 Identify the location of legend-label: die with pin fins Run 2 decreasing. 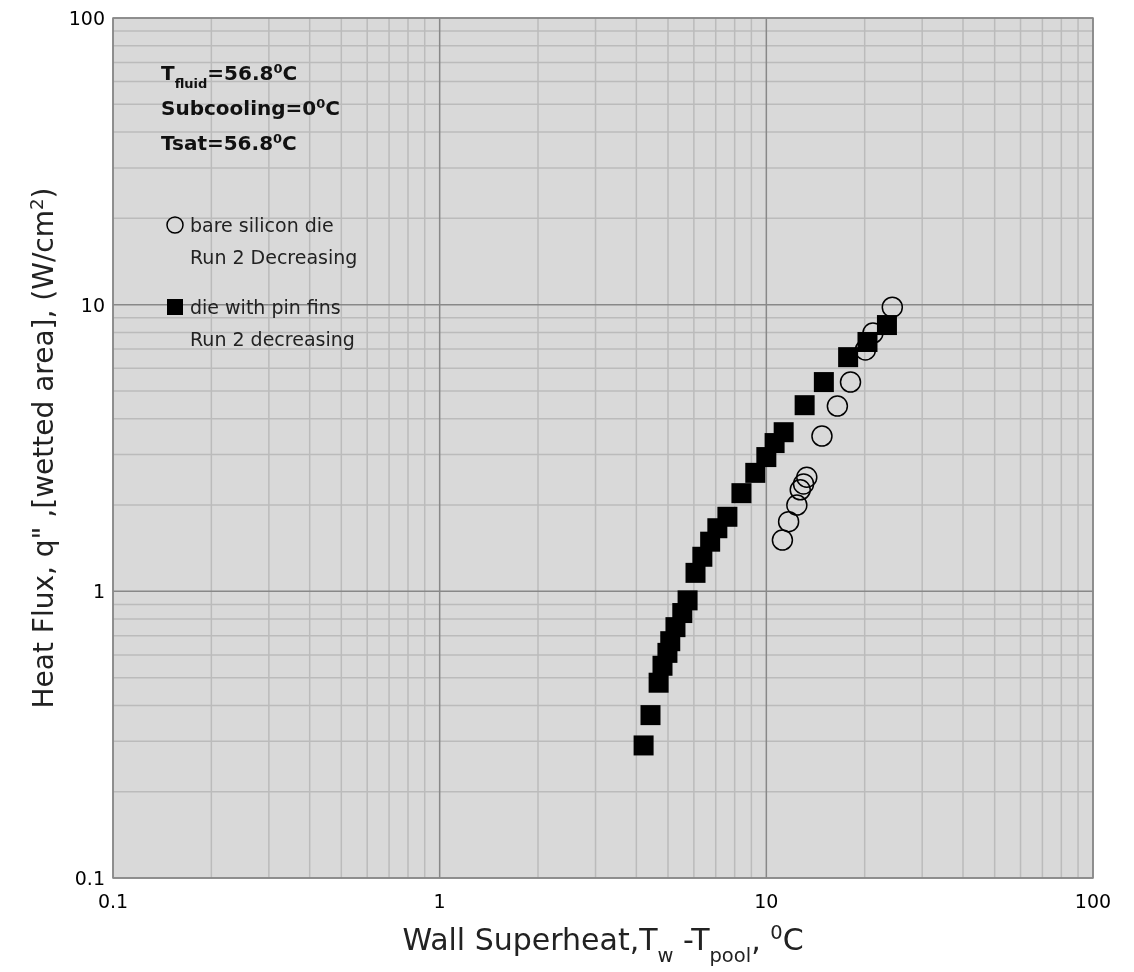
(272, 323).